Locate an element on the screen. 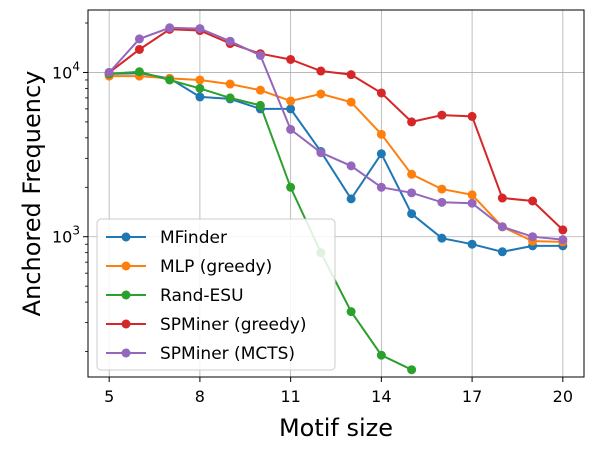 This screenshot has width=594, height=451. legend-box is located at coordinates (216, 294).